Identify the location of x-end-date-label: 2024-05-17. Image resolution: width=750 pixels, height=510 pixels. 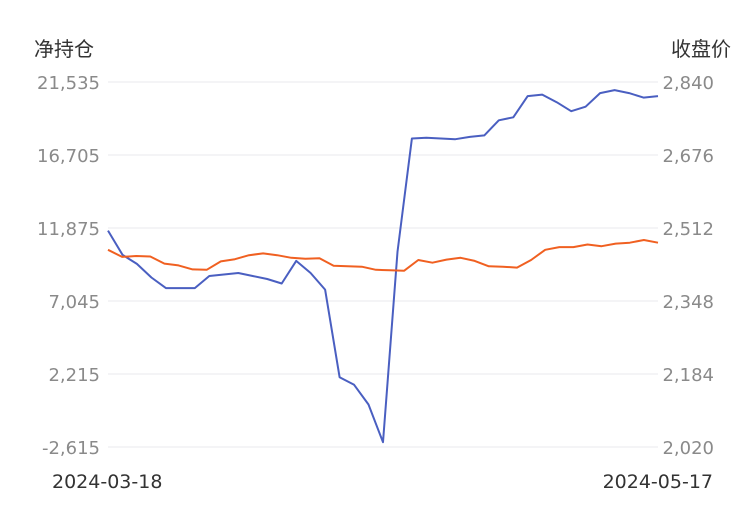
(658, 482).